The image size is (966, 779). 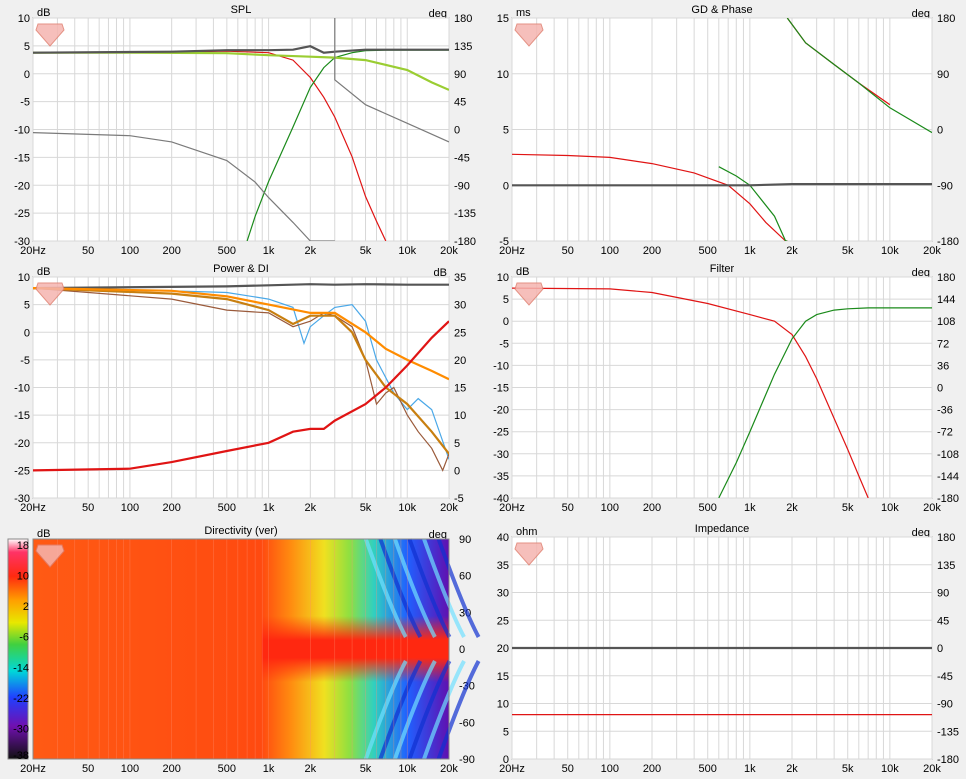 What do you see at coordinates (503, 594) in the screenshot?
I see `y-tick-label: 30` at bounding box center [503, 594].